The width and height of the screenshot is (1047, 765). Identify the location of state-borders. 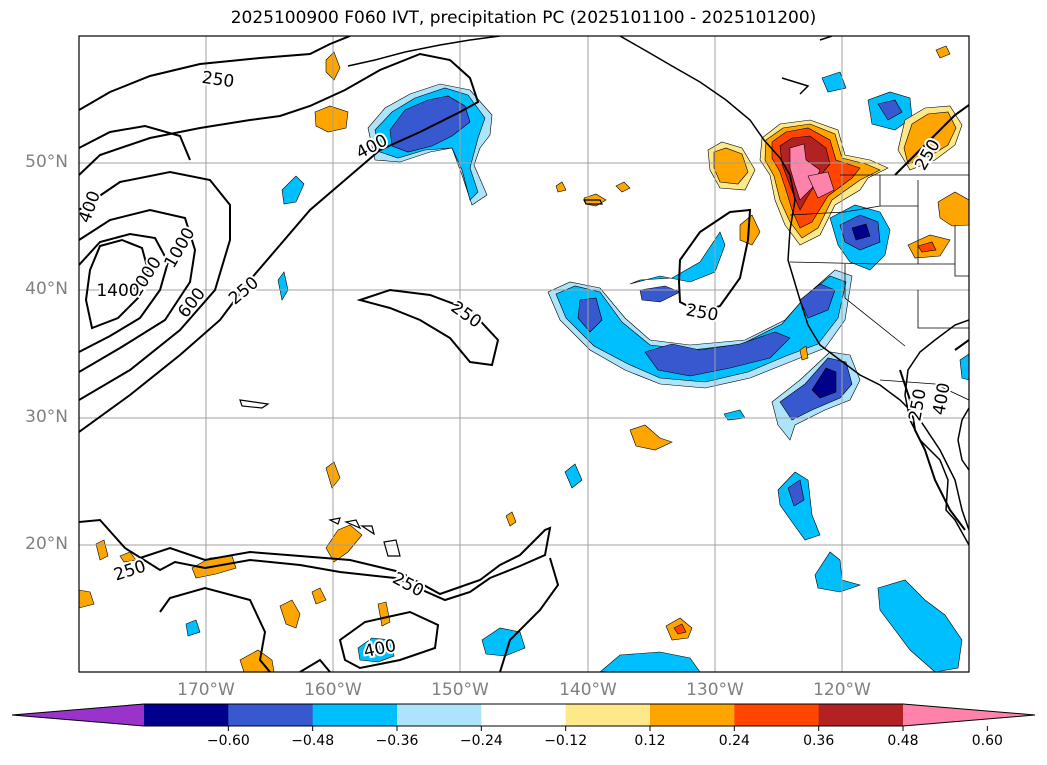
(879, 287).